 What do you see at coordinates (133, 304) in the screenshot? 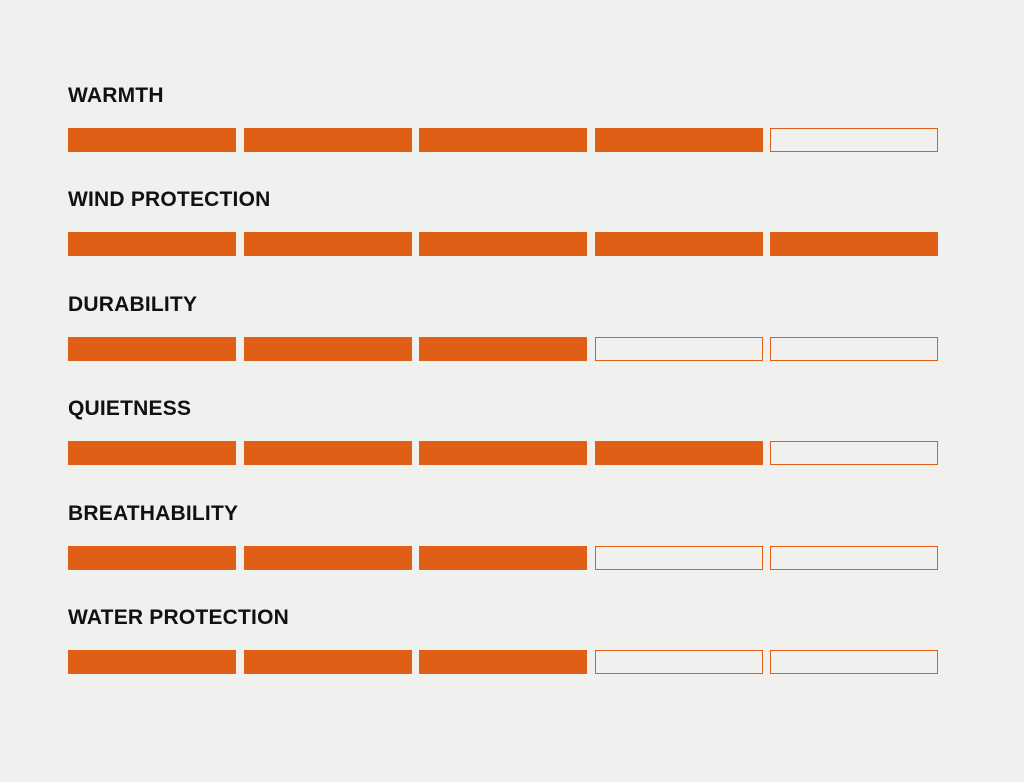
I see `rating-label: DURABILITY` at bounding box center [133, 304].